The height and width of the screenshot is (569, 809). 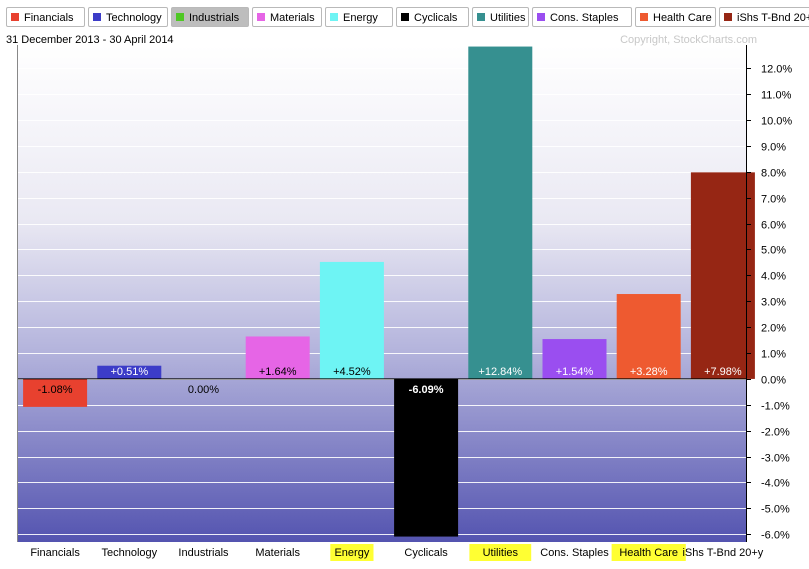 What do you see at coordinates (773, 303) in the screenshot?
I see `y-tick-label: 3.0%` at bounding box center [773, 303].